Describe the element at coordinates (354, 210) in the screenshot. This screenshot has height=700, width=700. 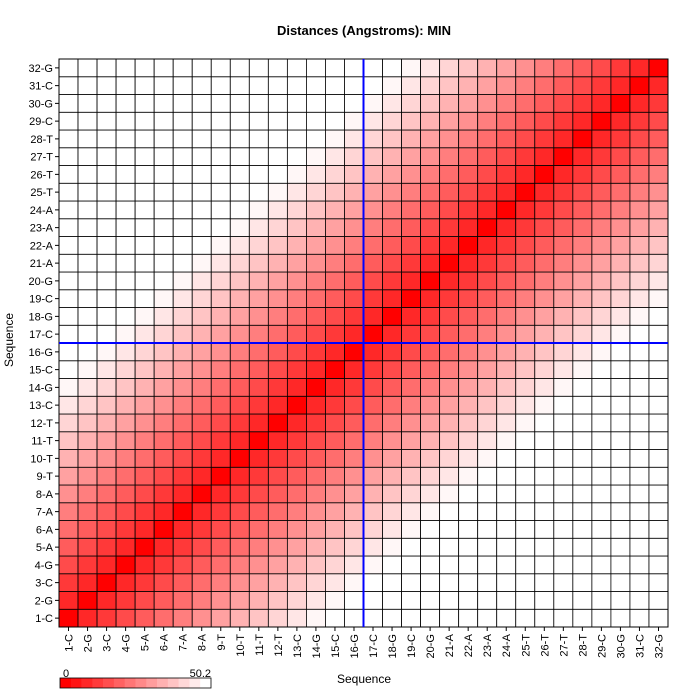
I see `heatmap-cell-16-G-24-A` at that location.